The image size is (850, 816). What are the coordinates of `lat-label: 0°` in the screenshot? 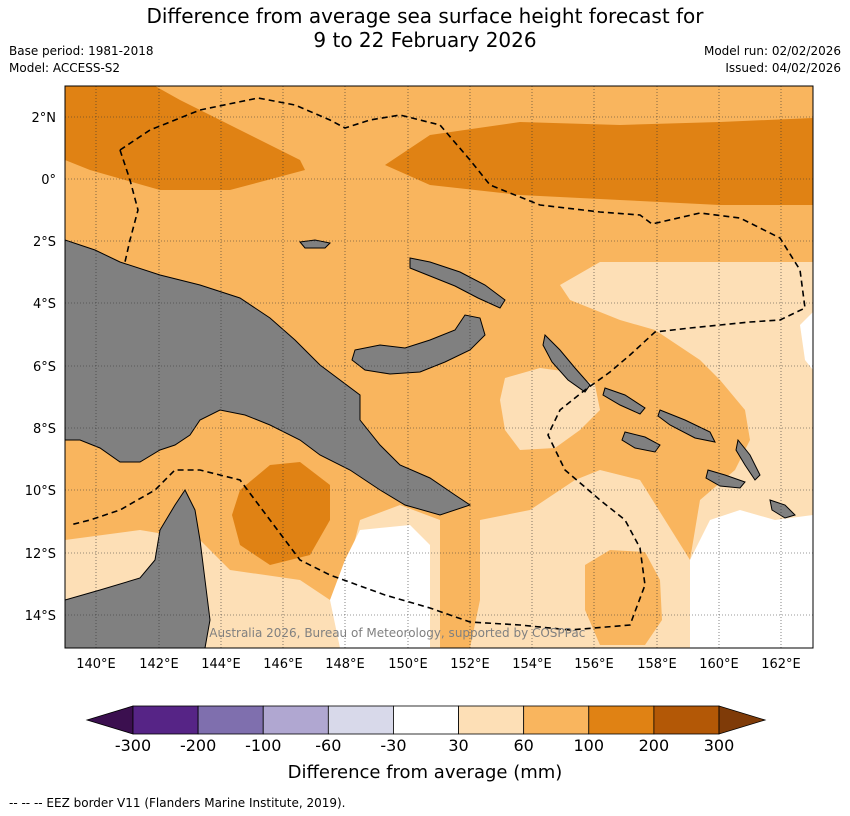 It's located at (48, 180).